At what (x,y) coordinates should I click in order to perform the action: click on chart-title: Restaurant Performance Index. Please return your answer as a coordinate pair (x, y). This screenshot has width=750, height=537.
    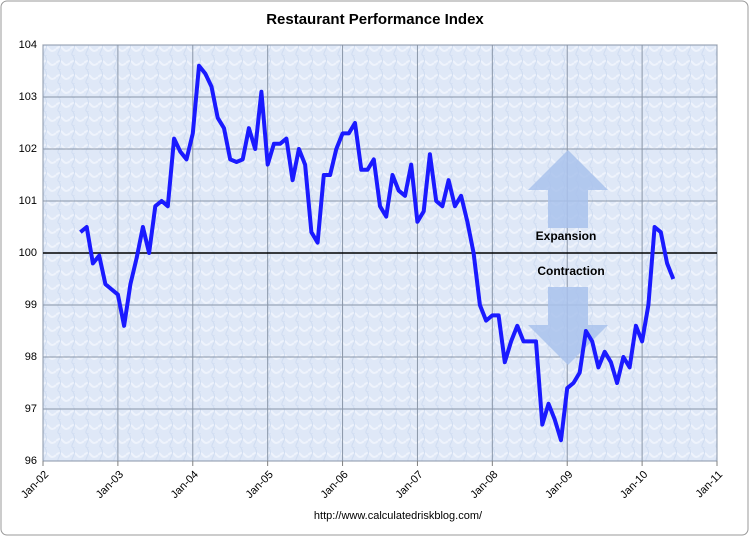
    Looking at the image, I should click on (375, 19).